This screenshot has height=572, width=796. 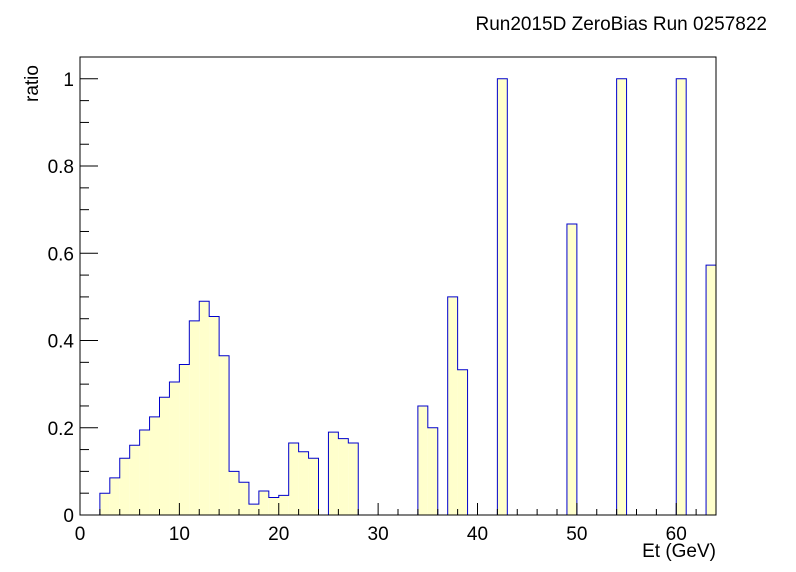 I want to click on x-tick-label: 20, so click(x=278, y=534).